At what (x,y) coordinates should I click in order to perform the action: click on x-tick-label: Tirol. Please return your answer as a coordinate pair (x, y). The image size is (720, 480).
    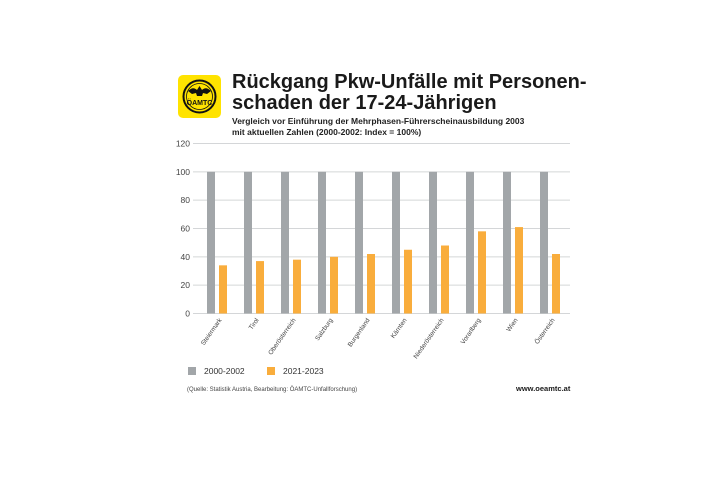
    Looking at the image, I should click on (254, 324).